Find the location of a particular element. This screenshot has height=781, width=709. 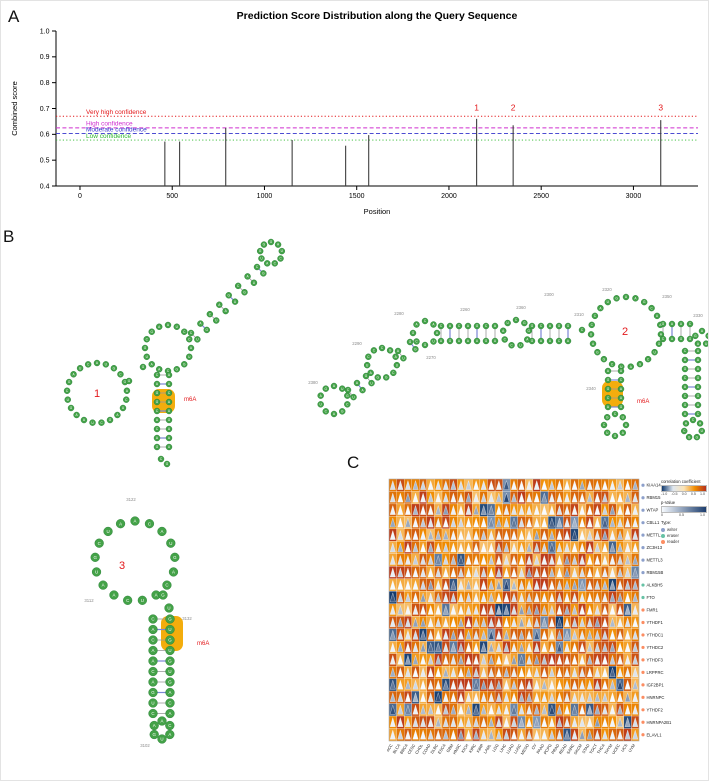

col-label: DLBC is located at coordinates (434, 749).